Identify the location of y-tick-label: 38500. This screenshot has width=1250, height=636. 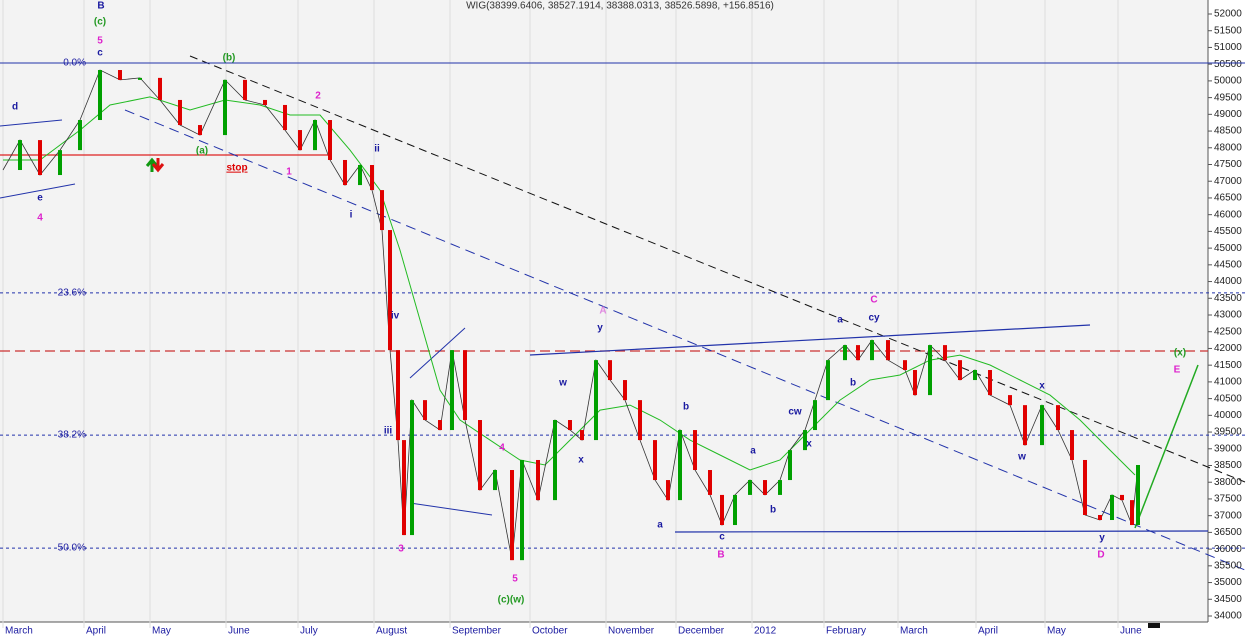
(1228, 465).